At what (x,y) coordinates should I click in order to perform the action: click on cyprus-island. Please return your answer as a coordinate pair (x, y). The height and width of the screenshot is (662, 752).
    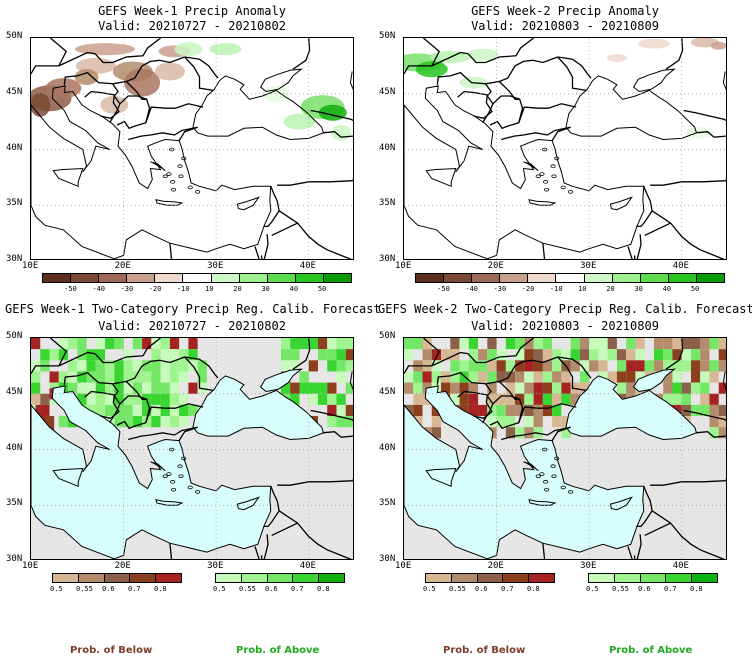
    Looking at the image, I should click on (248, 503).